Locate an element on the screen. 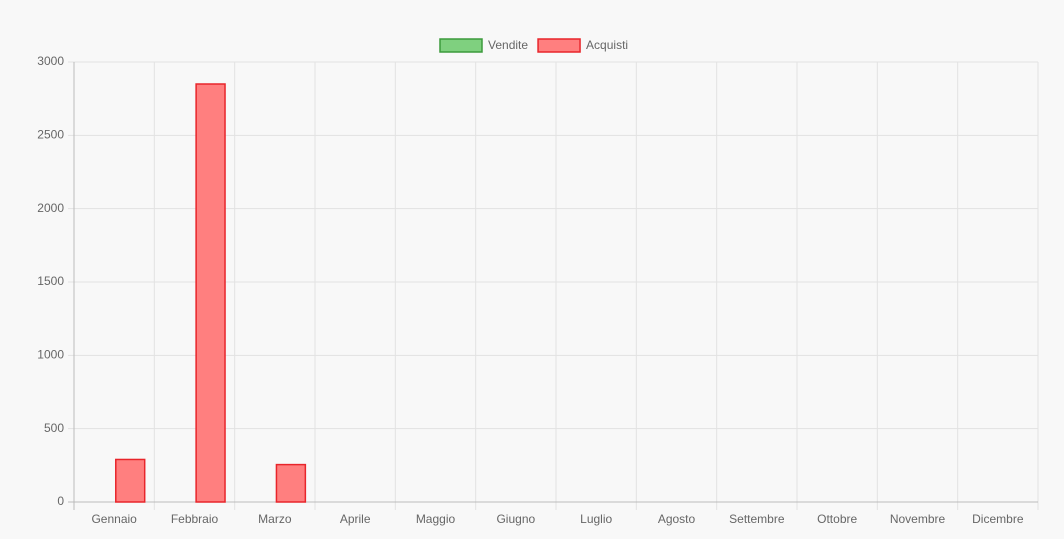 The height and width of the screenshot is (539, 1064). y-tick-label: 1000 is located at coordinates (50, 355).